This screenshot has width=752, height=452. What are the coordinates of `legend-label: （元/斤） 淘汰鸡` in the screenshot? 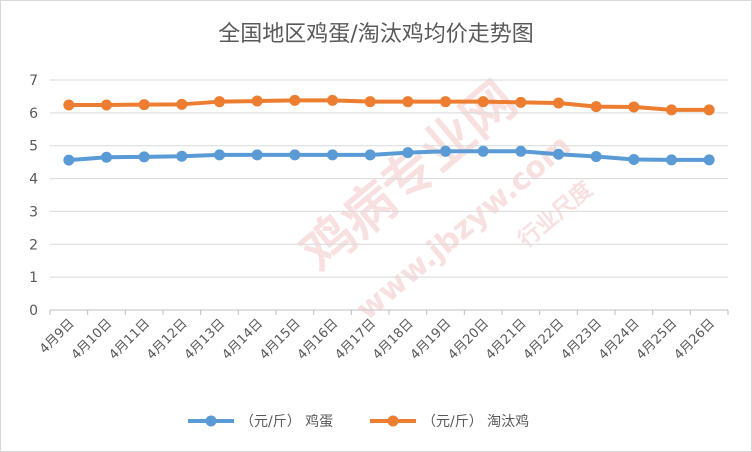 It's located at (475, 421).